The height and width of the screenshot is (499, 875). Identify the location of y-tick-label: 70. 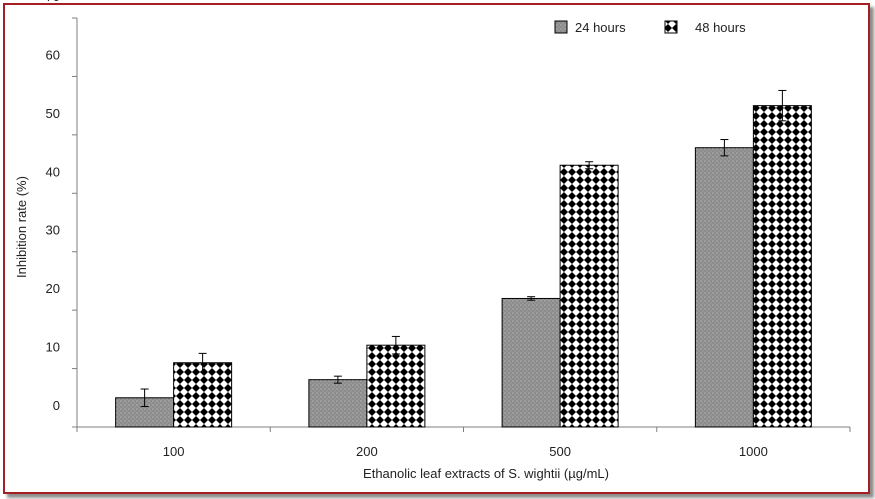
(53, 2).